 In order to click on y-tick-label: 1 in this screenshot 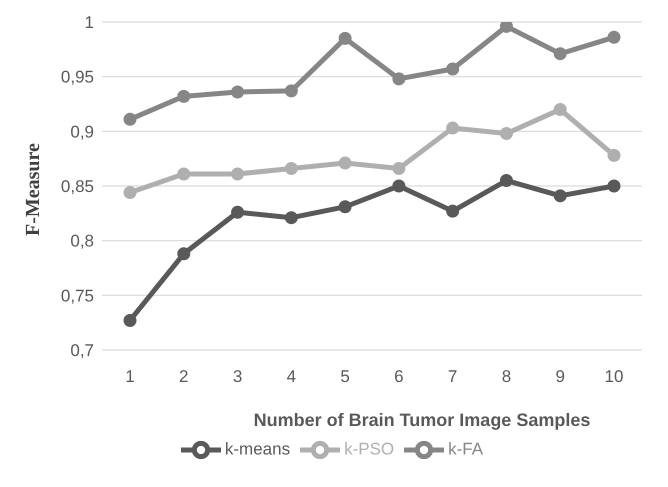, I will do `click(89, 22)`.